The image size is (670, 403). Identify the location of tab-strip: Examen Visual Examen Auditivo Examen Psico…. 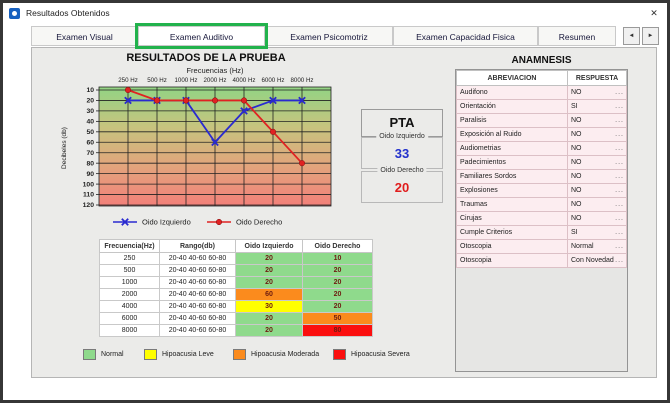
(335, 36).